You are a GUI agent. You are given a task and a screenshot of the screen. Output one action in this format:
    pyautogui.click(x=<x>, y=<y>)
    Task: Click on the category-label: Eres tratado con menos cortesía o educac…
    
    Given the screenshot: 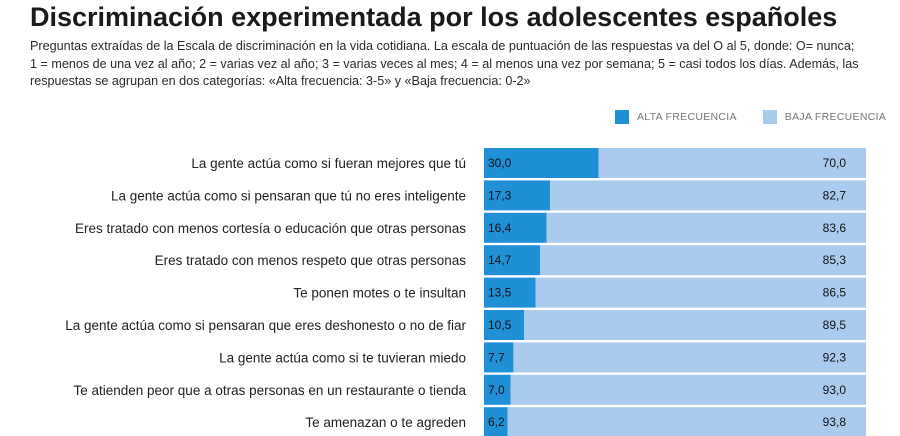 What is the action you would take?
    pyautogui.click(x=270, y=228)
    